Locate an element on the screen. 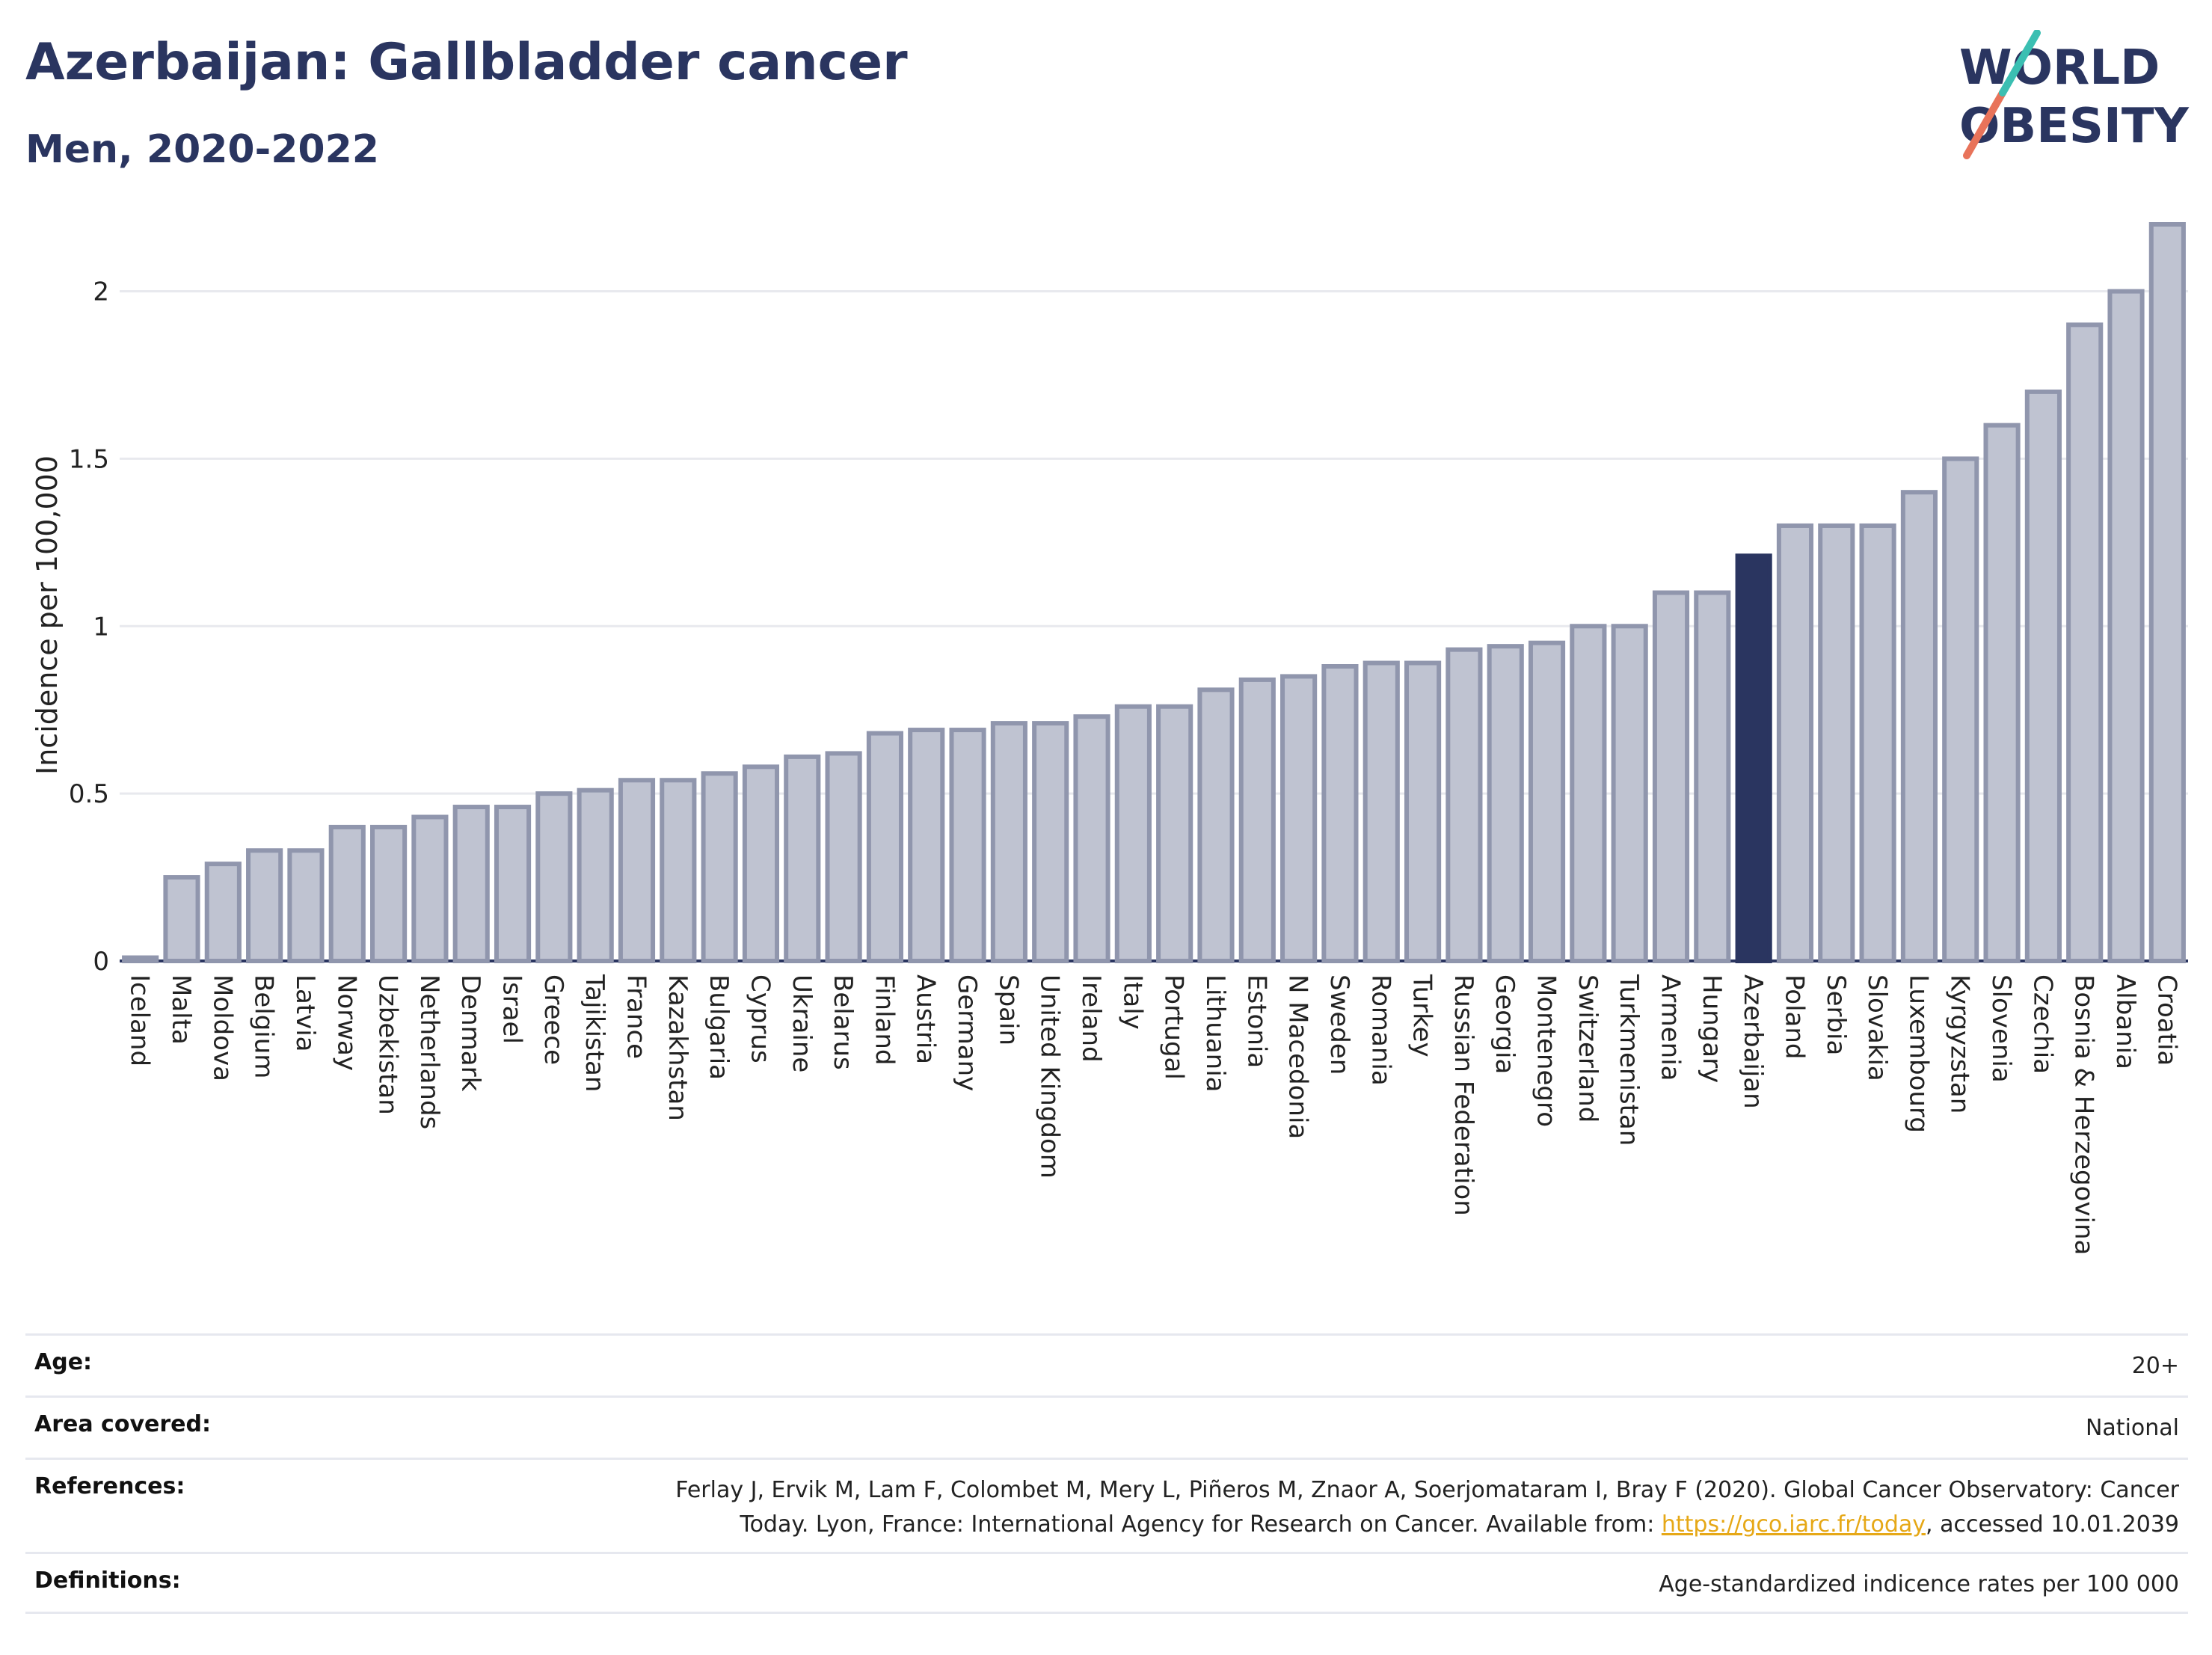 The height and width of the screenshot is (1655, 2212). category-label: Iceland is located at coordinates (140, 1020).